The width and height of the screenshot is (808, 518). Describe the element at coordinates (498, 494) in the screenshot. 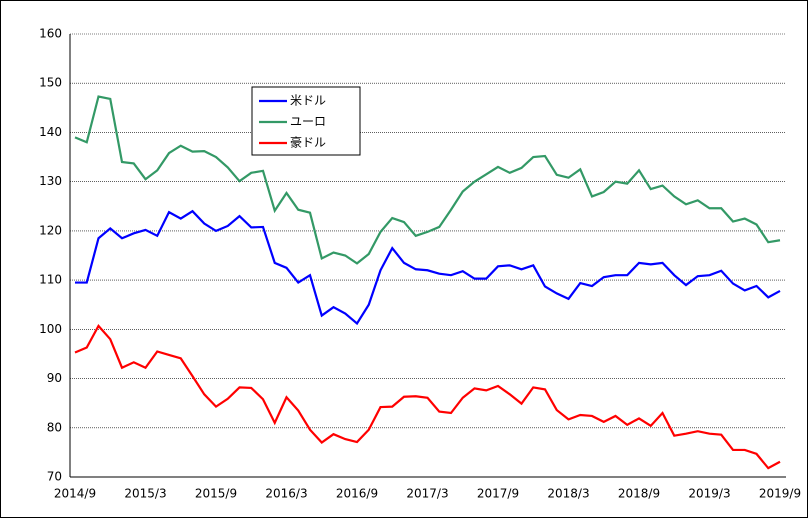

I see `x-tick-label: 2017/9` at that location.